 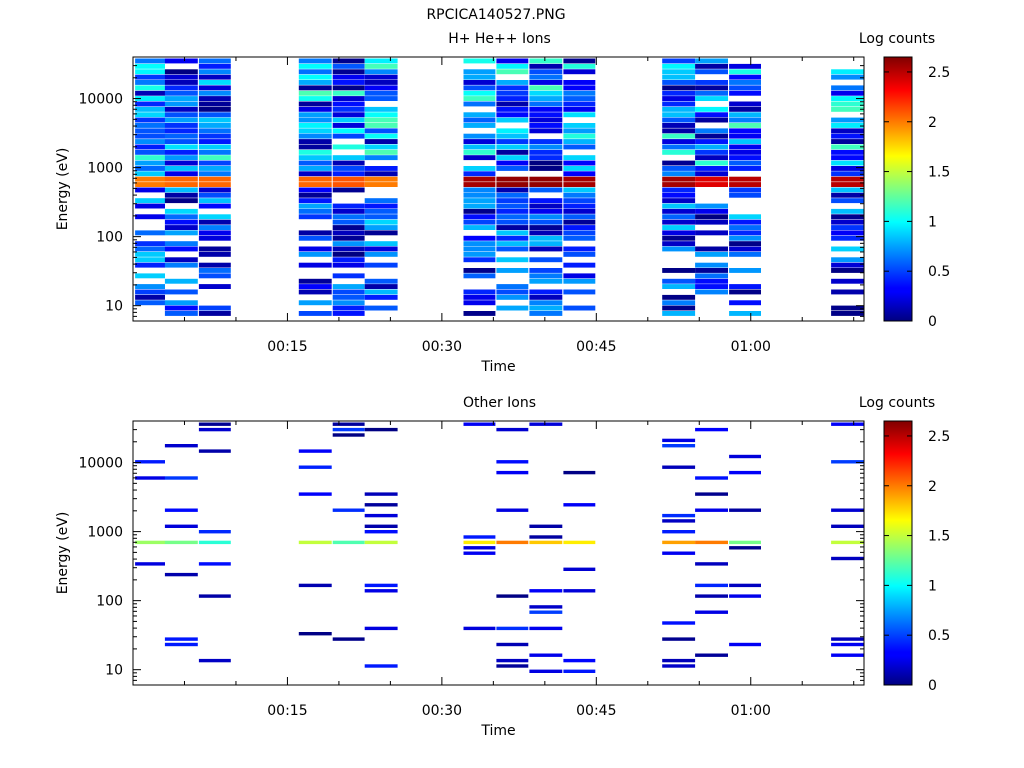 What do you see at coordinates (897, 39) in the screenshot?
I see `colorbar-label: Log counts` at bounding box center [897, 39].